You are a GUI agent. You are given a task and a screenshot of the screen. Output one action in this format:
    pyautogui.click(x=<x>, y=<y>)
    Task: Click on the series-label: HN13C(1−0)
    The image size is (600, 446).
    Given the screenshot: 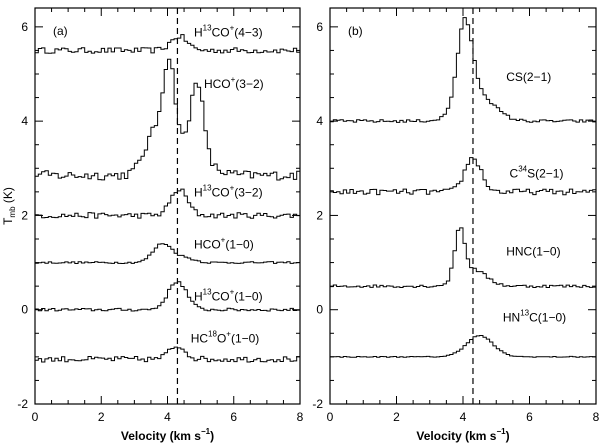 What is the action you would take?
    pyautogui.click(x=534, y=317)
    